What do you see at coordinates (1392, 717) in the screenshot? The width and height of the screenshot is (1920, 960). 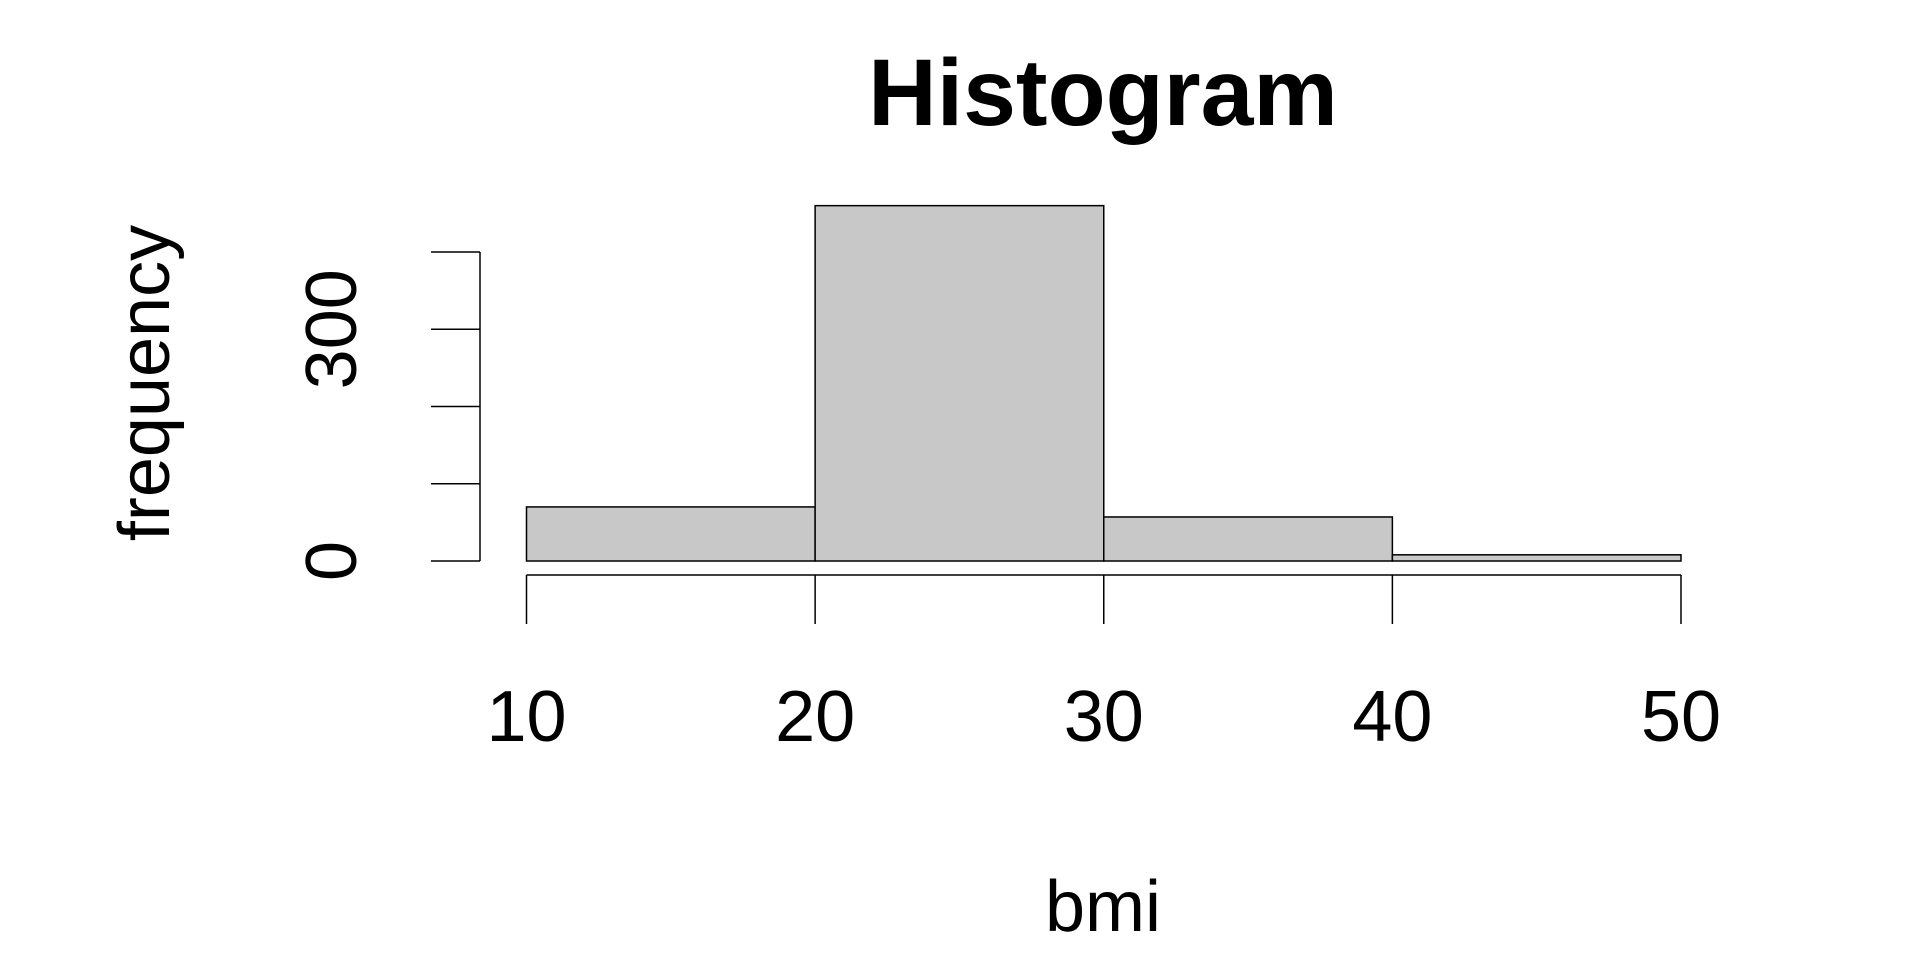 I see `x-tick-label: 40` at bounding box center [1392, 717].